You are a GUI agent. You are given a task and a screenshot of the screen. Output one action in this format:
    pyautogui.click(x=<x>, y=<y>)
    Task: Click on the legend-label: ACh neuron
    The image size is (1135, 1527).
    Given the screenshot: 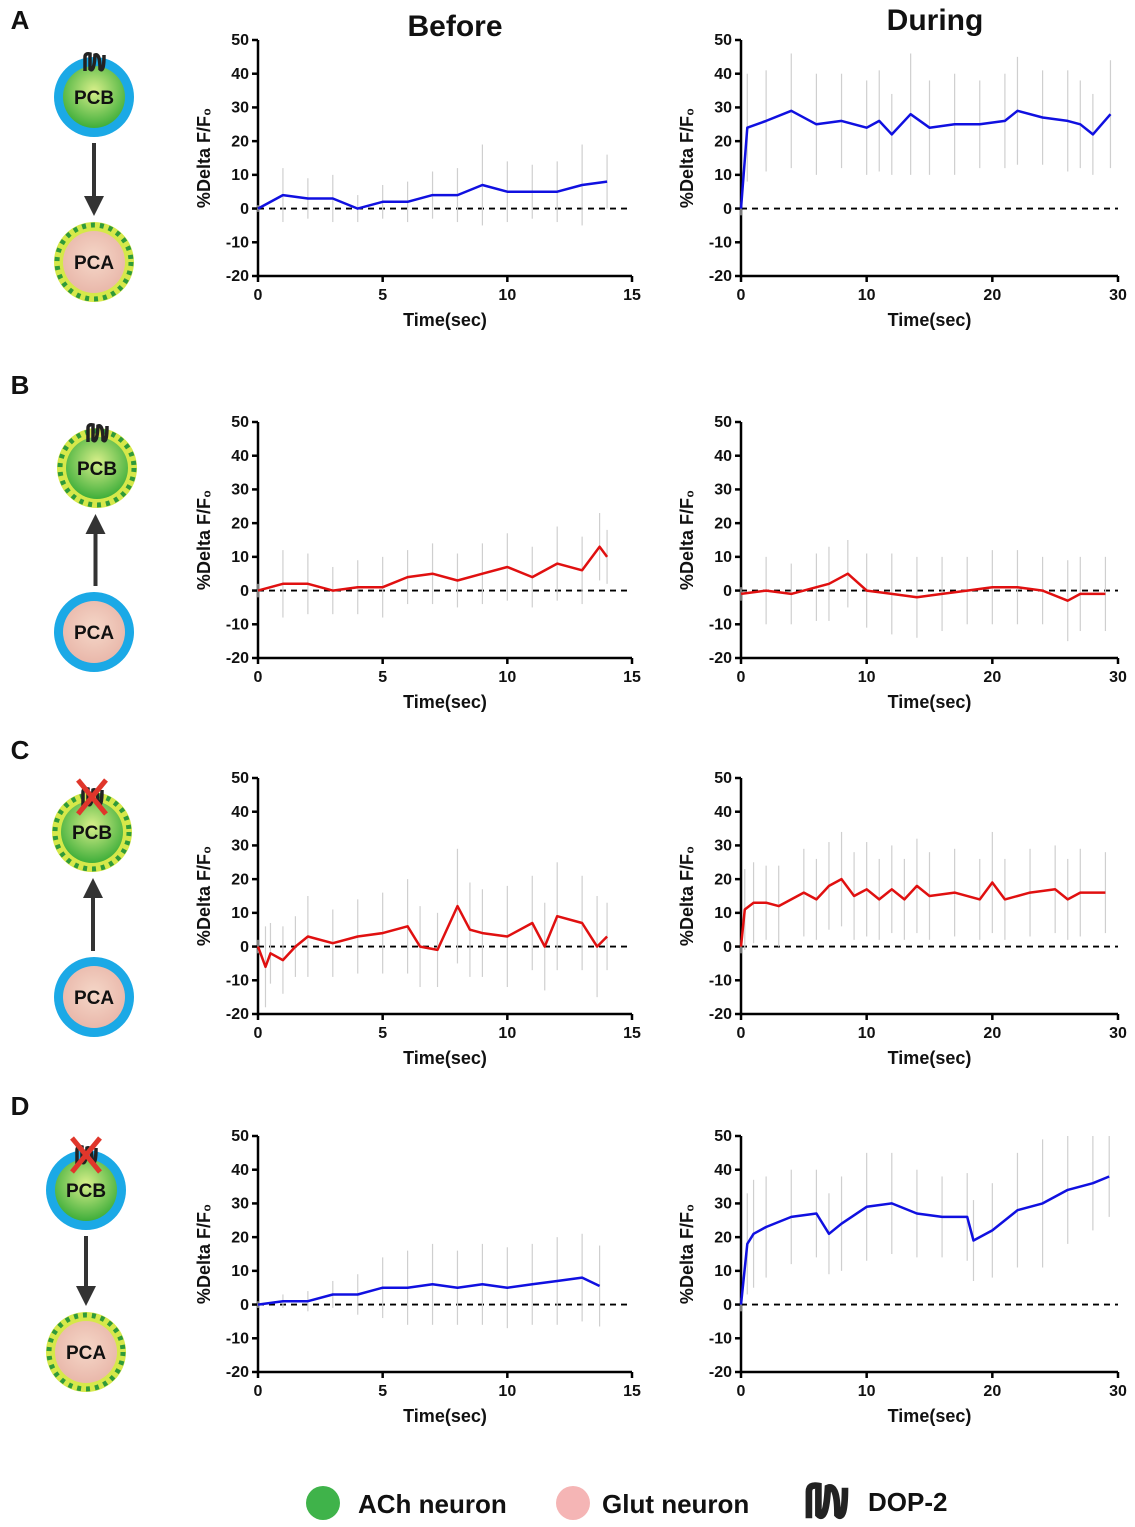 What is the action you would take?
    pyautogui.click(x=432, y=1504)
    